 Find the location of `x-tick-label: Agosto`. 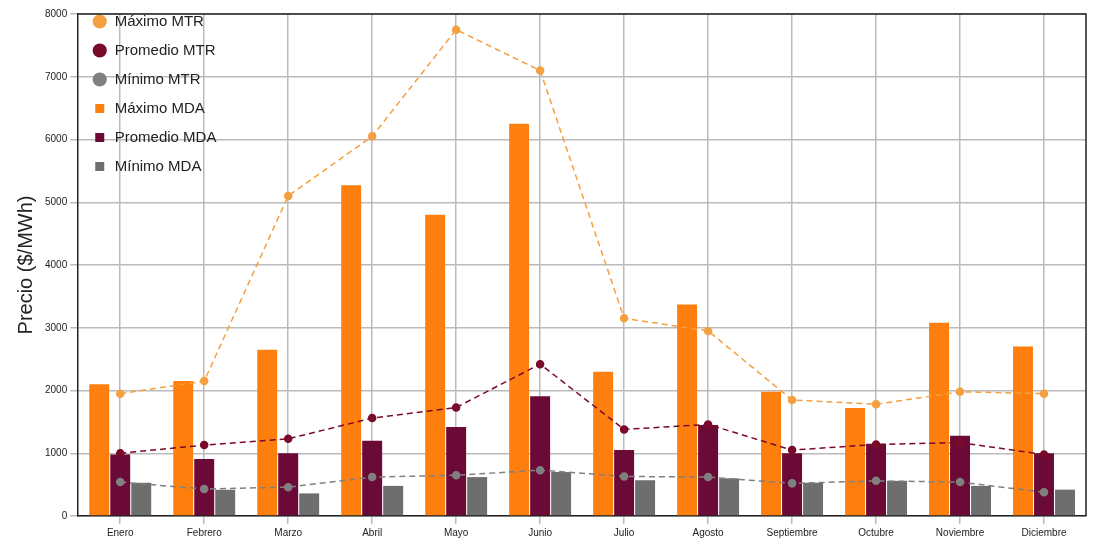

x-tick-label: Agosto is located at coordinates (708, 532).